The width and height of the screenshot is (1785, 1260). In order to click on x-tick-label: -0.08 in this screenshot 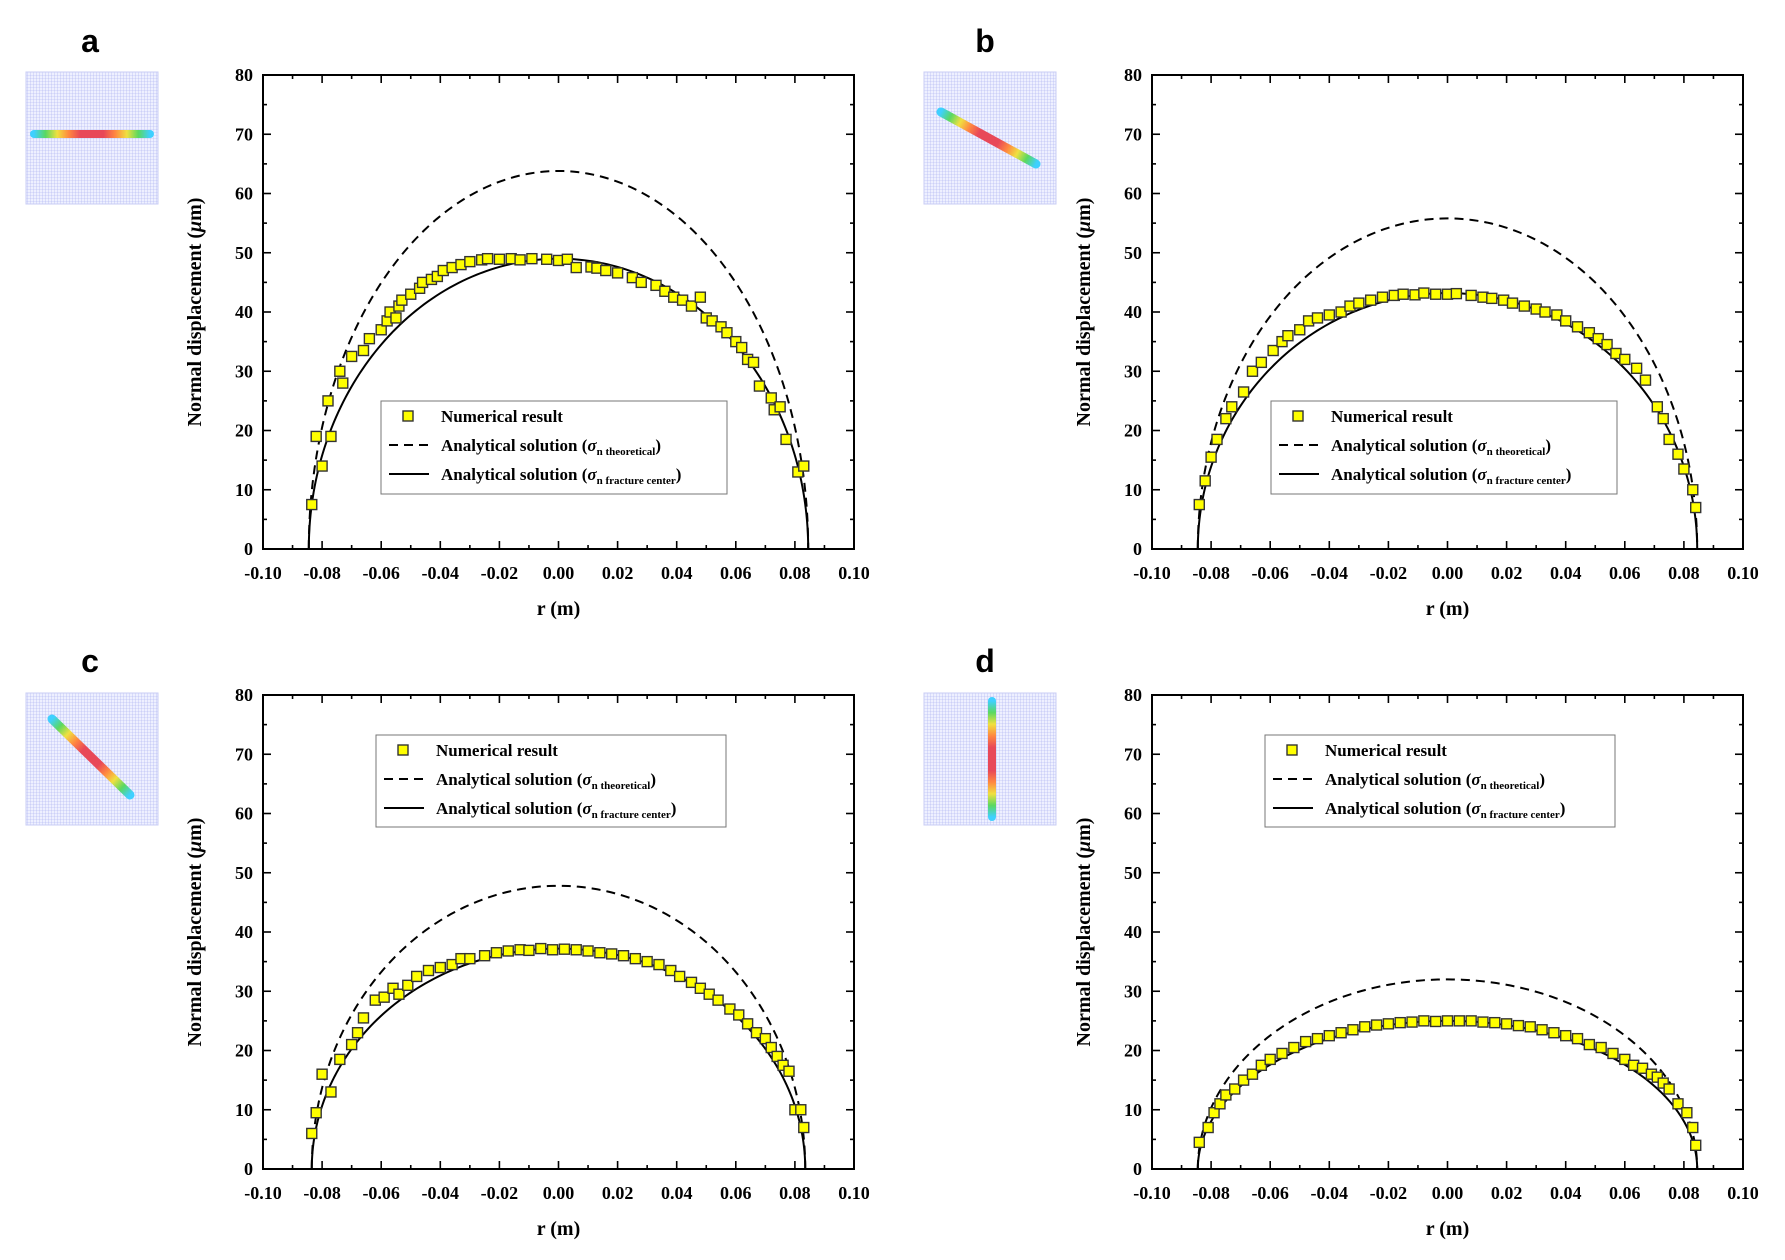, I will do `click(322, 573)`.